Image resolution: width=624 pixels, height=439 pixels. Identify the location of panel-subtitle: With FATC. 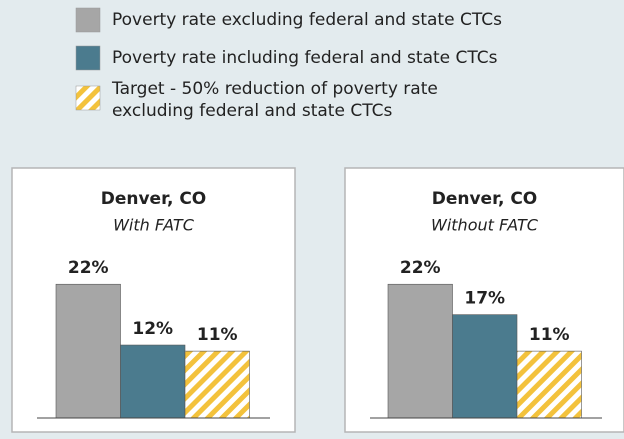
(154, 225).